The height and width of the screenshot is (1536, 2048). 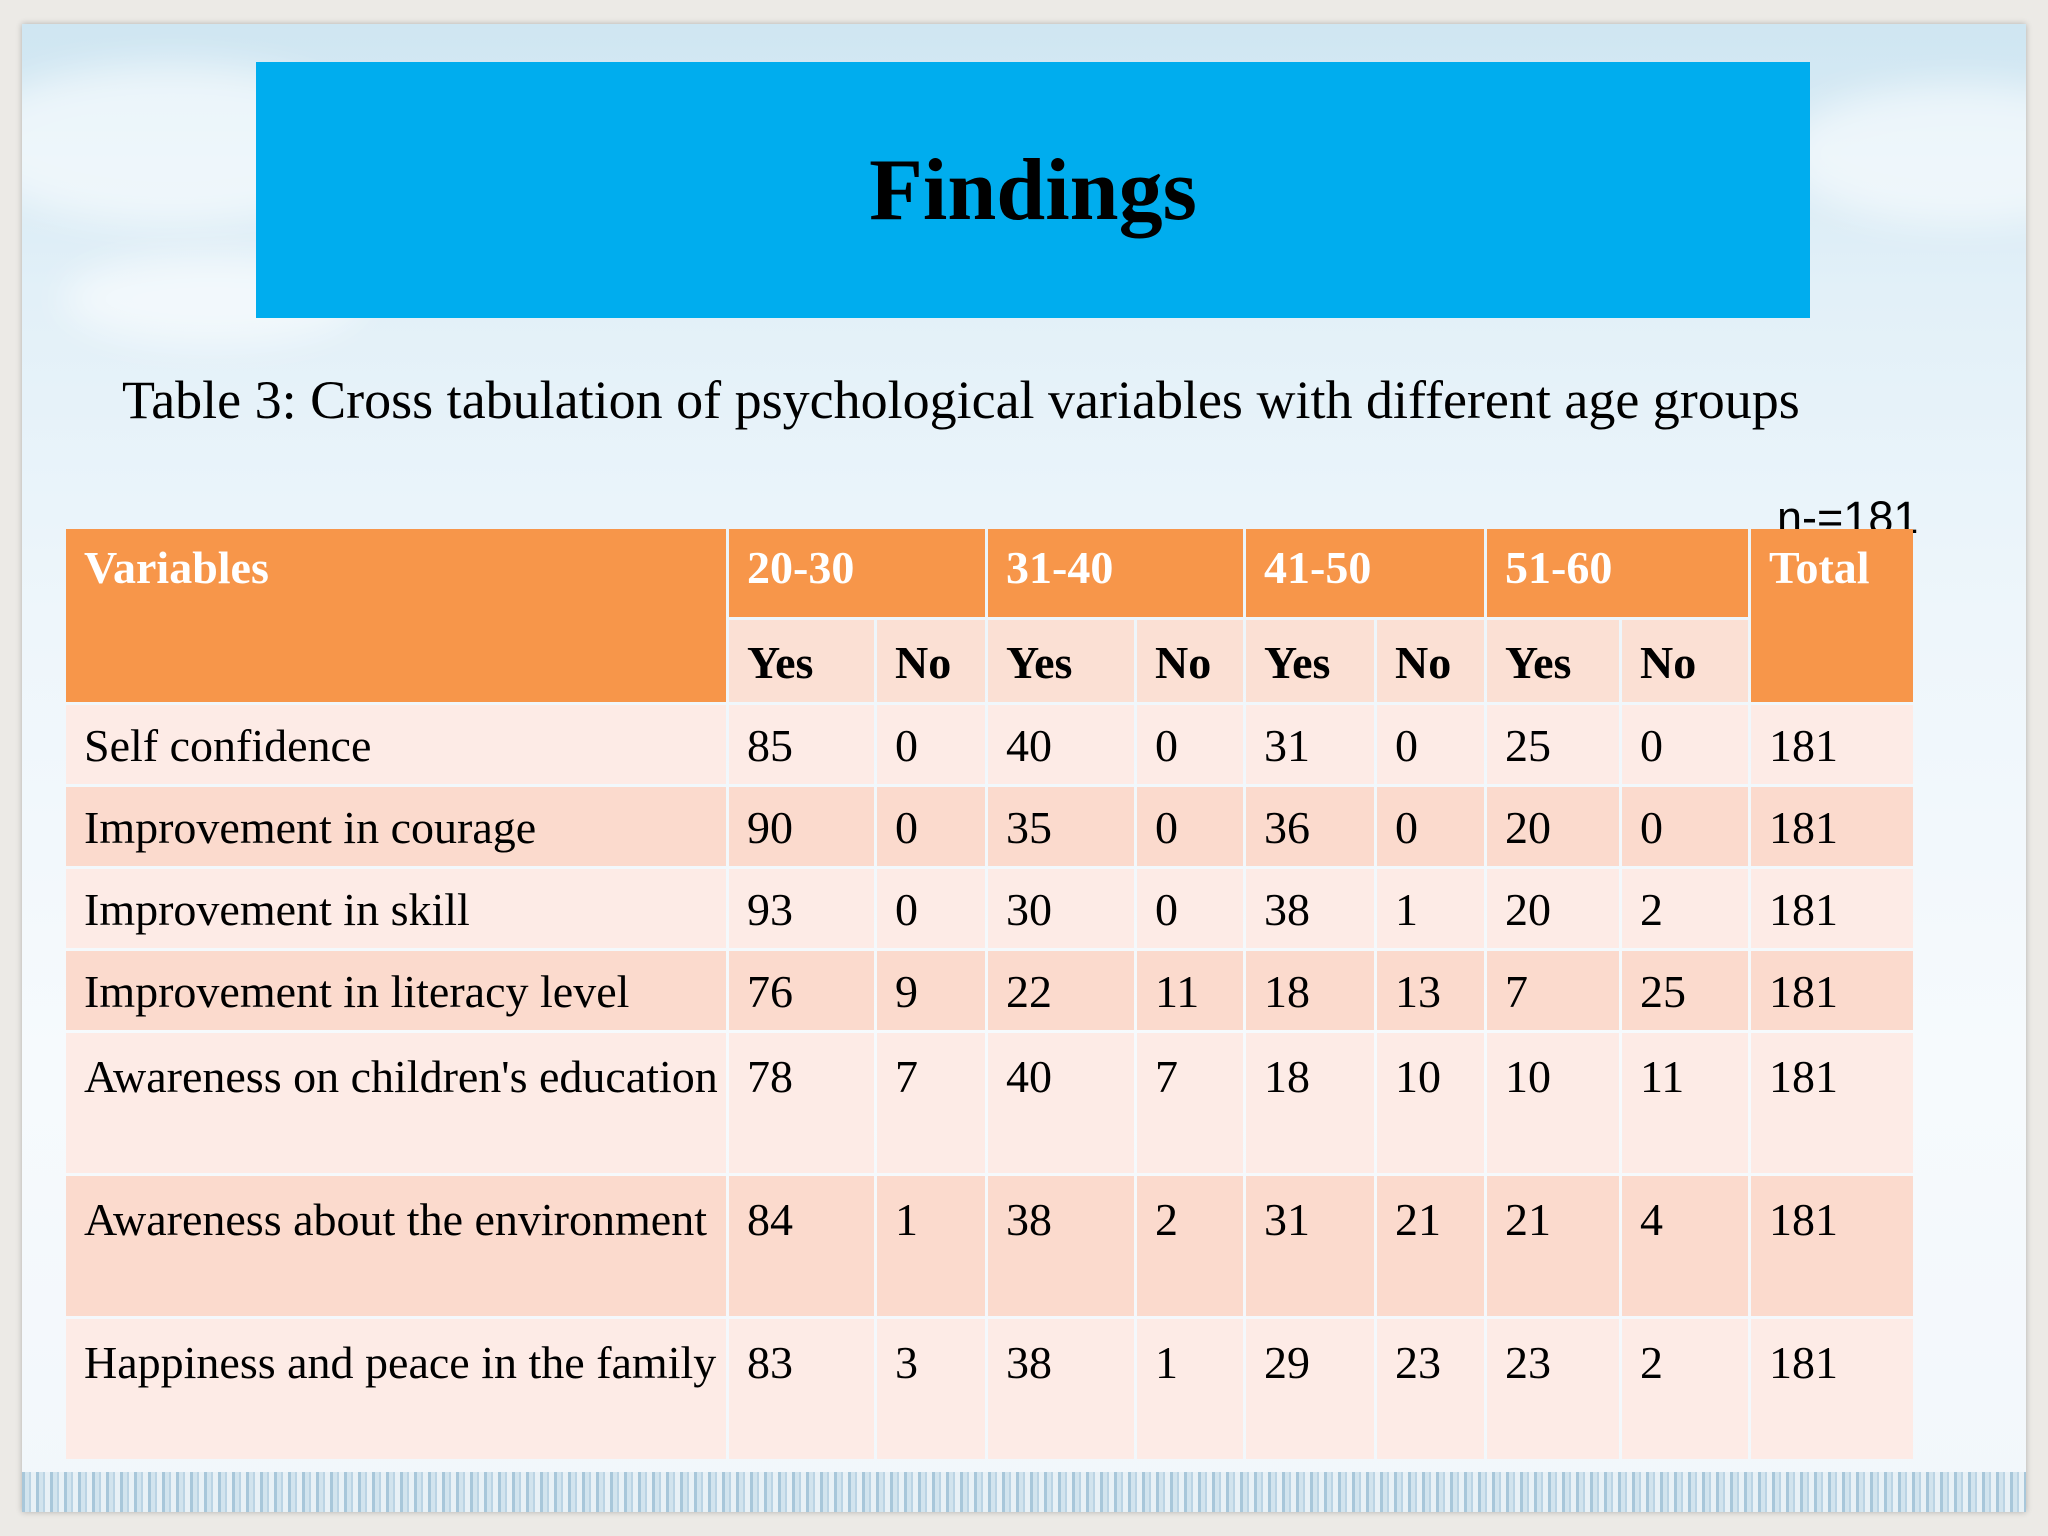 I want to click on cell: 36, so click(x=1310, y=826).